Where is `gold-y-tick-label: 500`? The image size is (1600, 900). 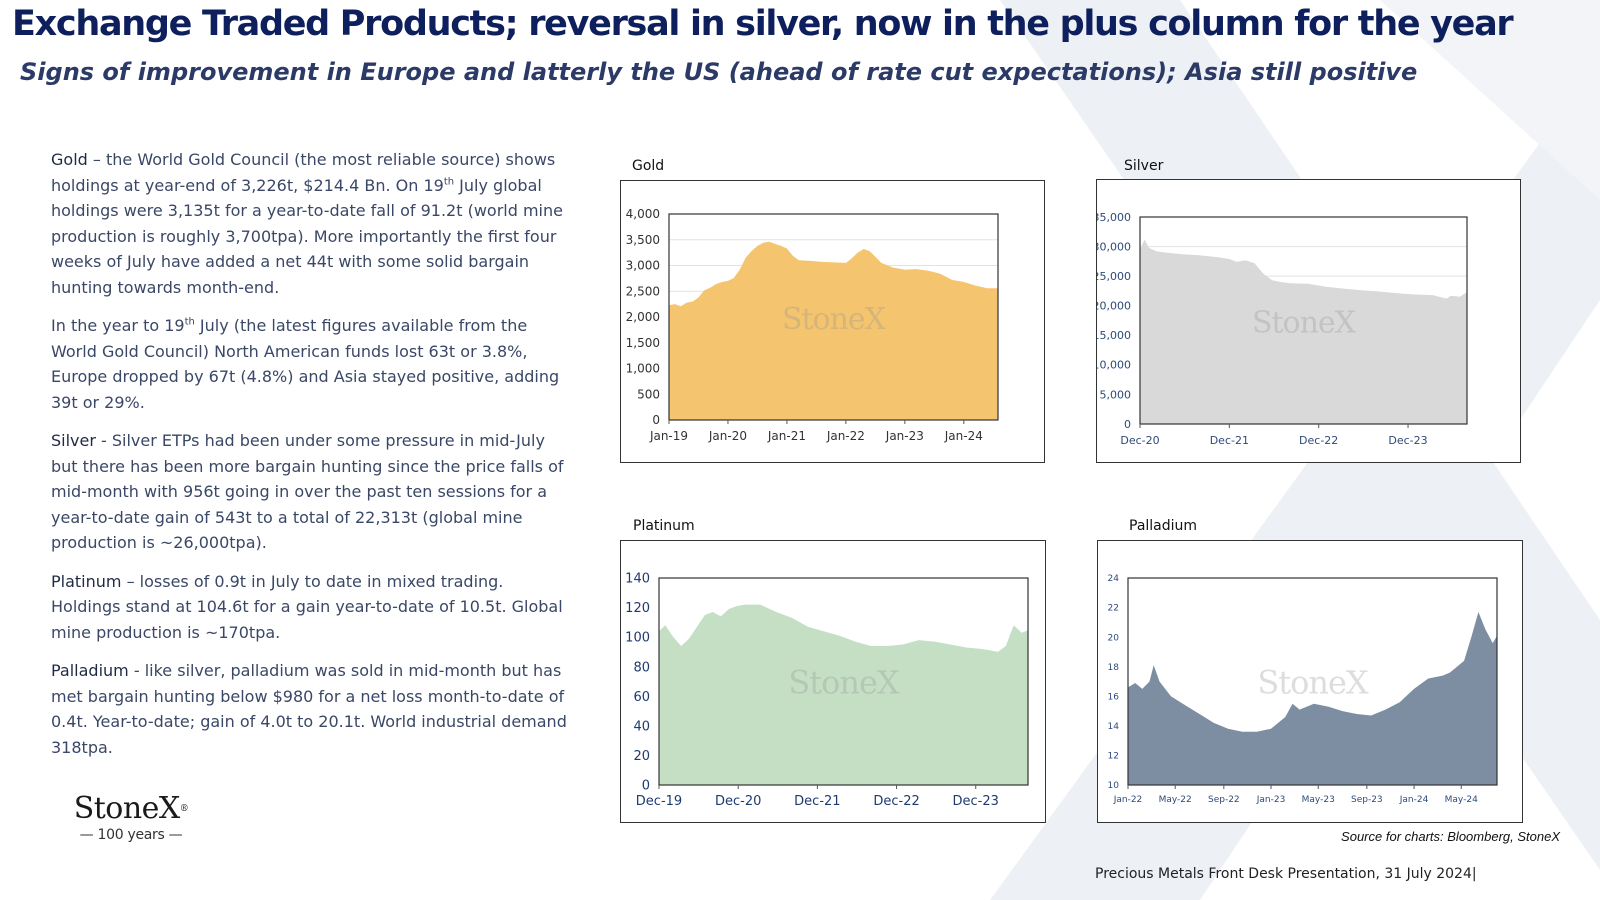 gold-y-tick-label: 500 is located at coordinates (648, 394).